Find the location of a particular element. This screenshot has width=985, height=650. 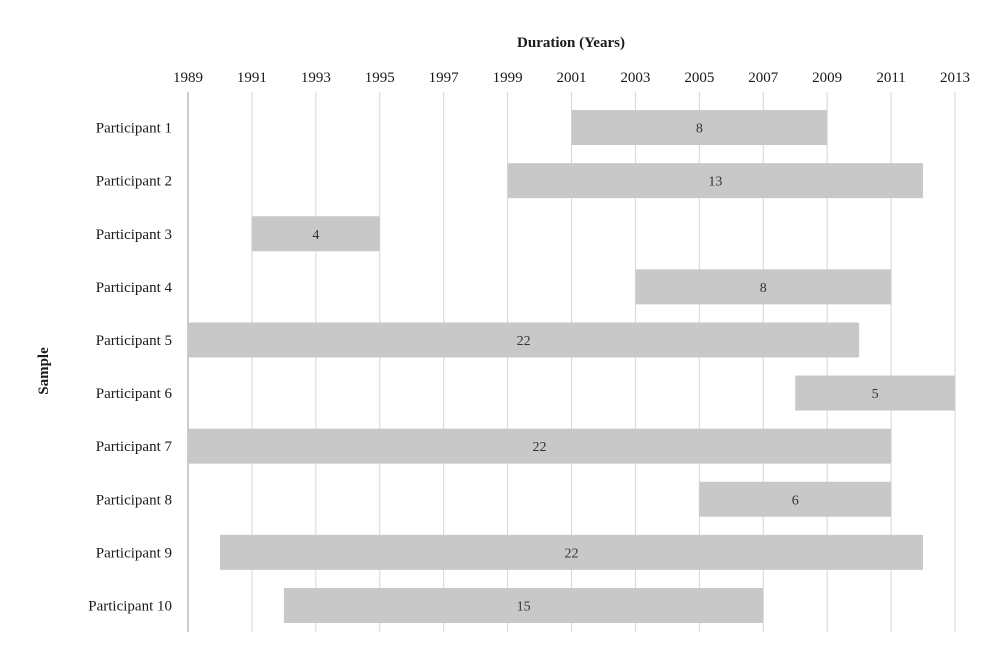

bar-value-label: 13 is located at coordinates (715, 182).